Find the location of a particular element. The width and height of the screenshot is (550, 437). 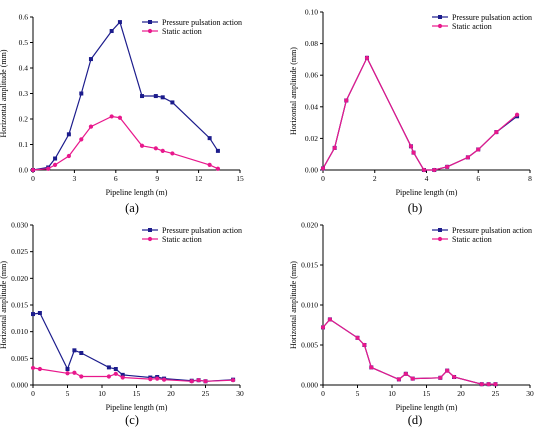

panel-label: (c) is located at coordinates (132, 420).